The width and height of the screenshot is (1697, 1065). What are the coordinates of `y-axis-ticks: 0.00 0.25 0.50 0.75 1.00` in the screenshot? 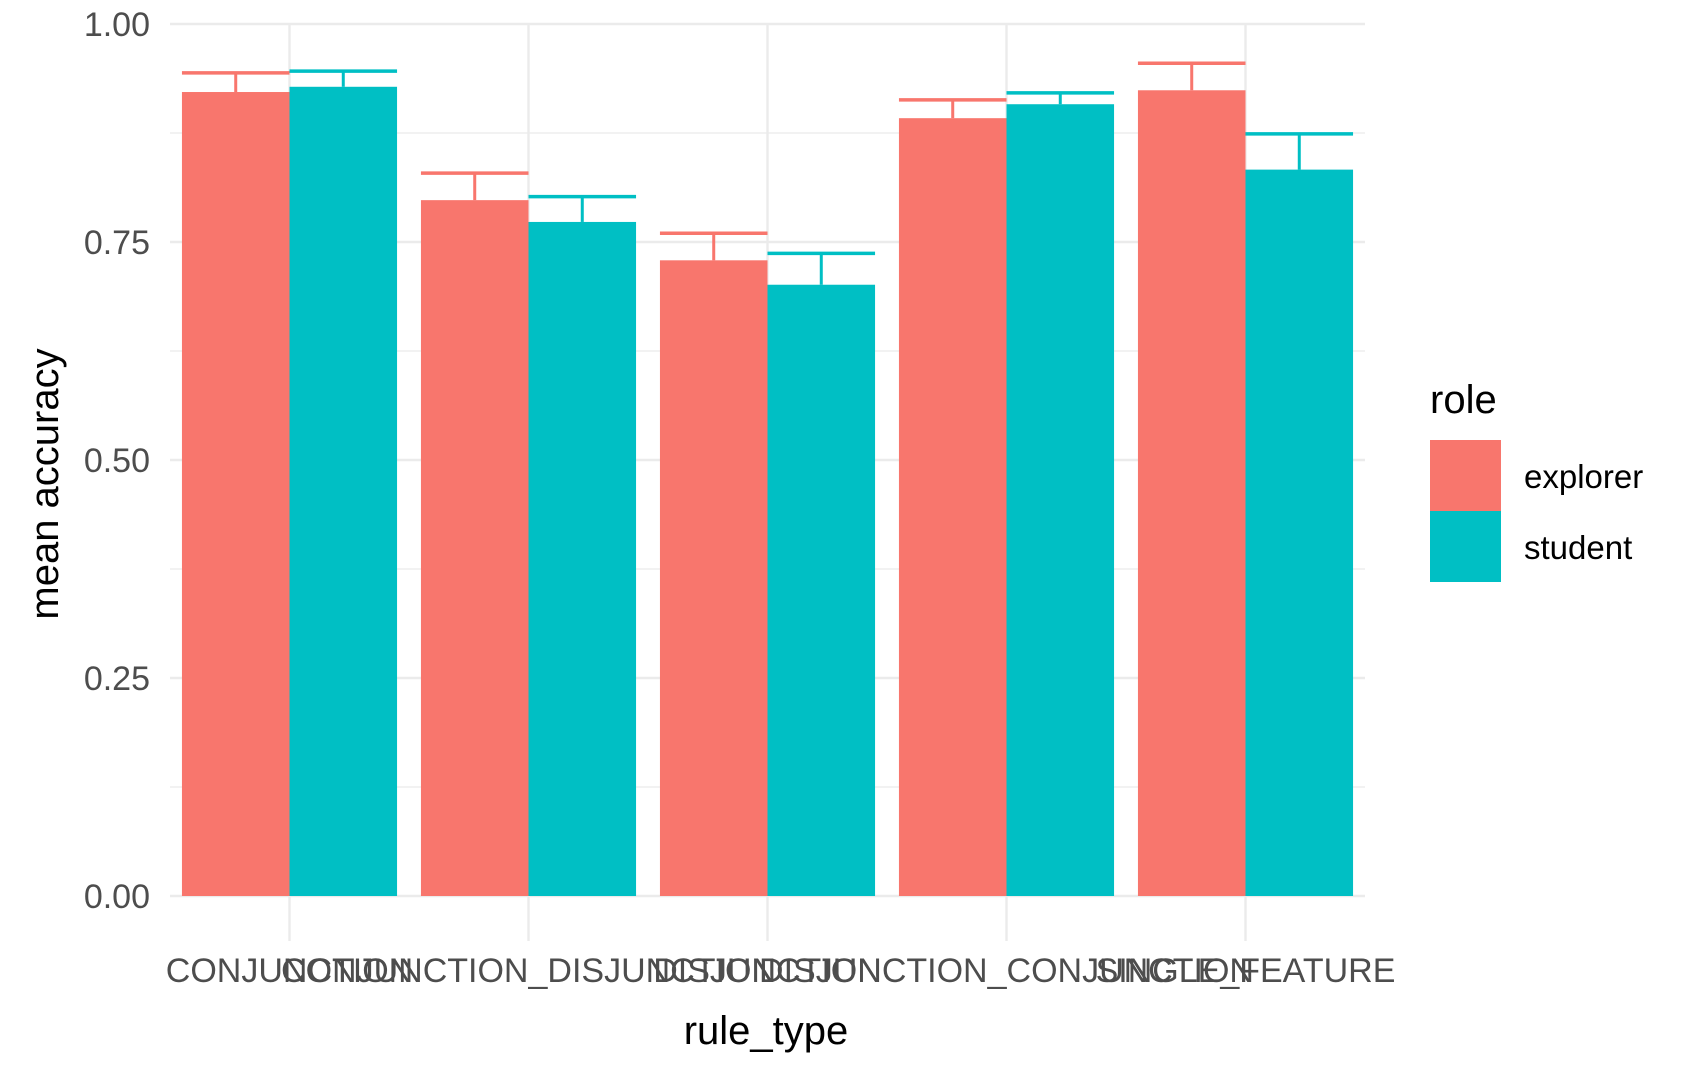 It's located at (117, 461).